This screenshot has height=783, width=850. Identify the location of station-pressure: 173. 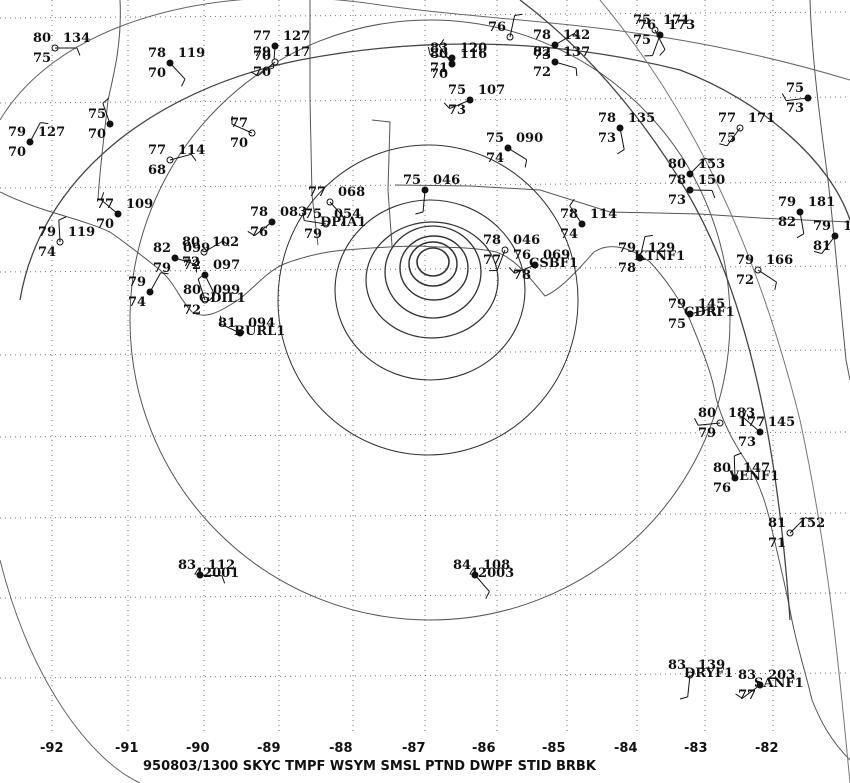
(681, 25).